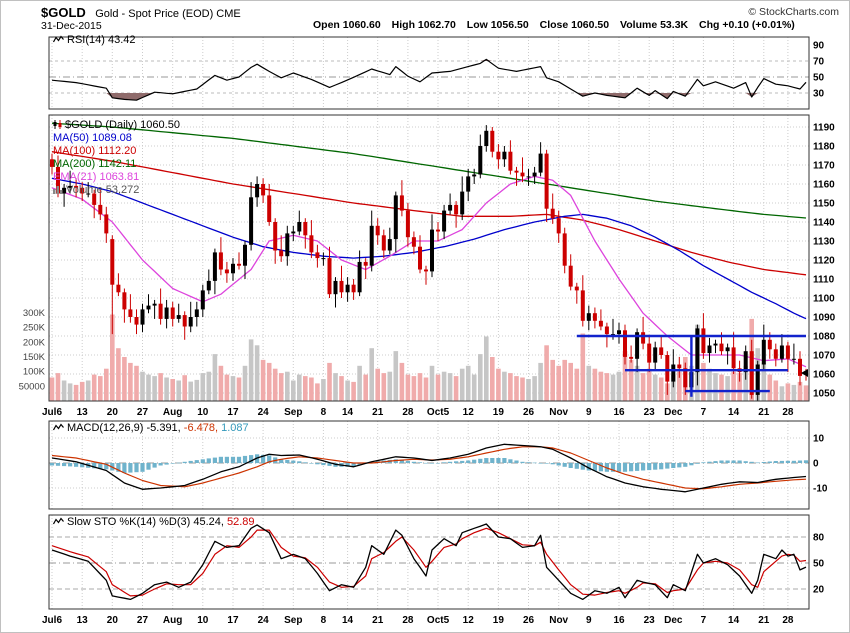  I want to click on rsi-plot, so click(429, 79).